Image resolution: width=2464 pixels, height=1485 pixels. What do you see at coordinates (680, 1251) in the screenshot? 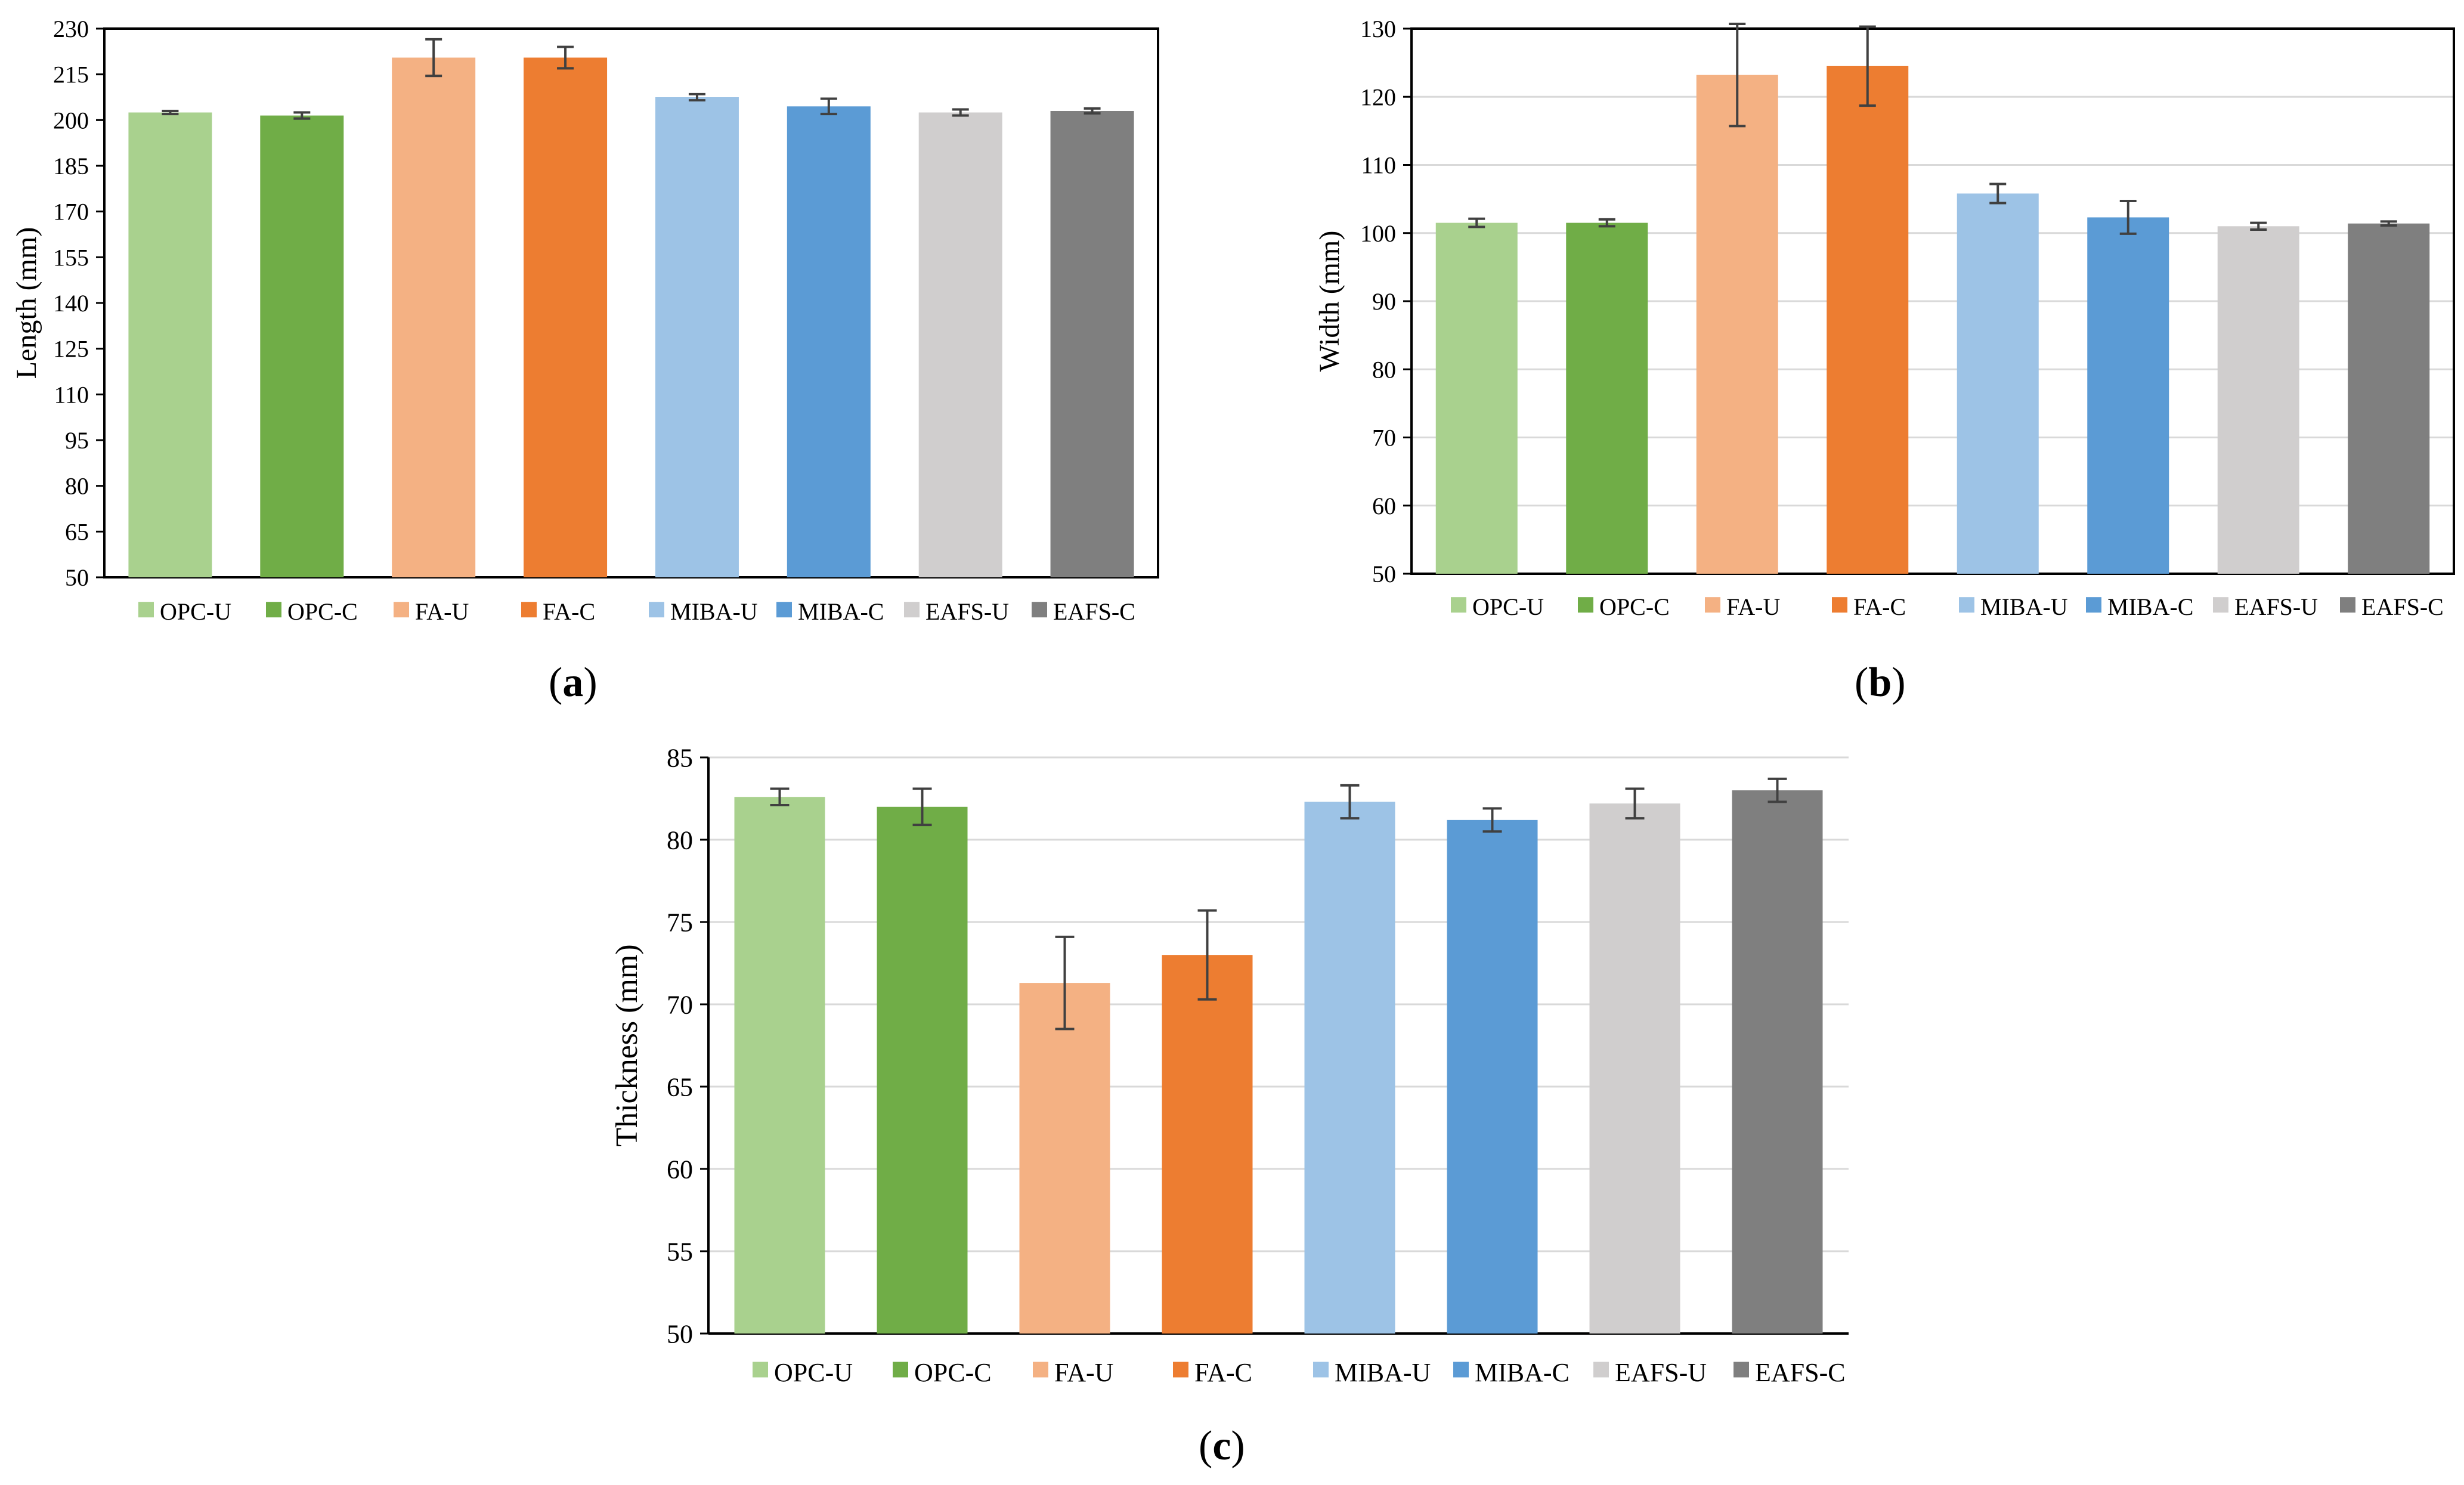
I see `y-tick-label: 55` at bounding box center [680, 1251].